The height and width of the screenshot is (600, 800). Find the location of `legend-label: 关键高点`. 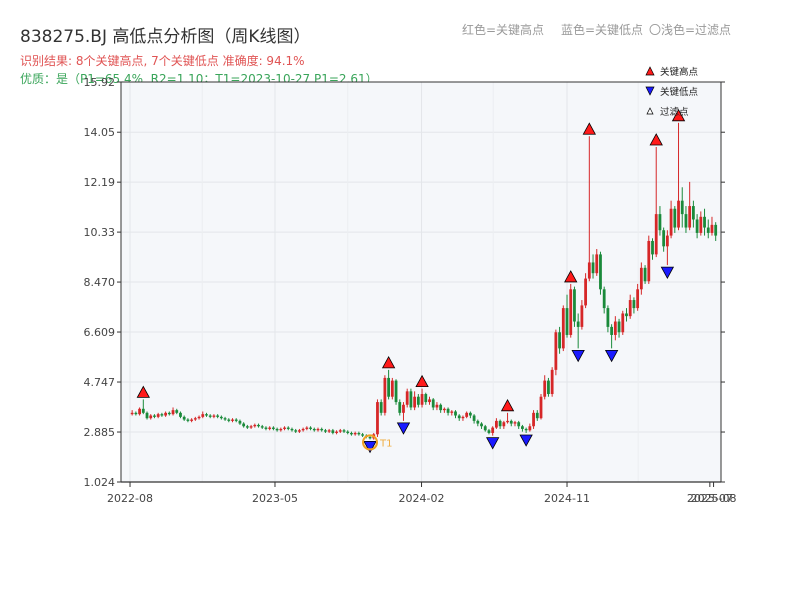

legend-label: 关键高点 is located at coordinates (679, 72).